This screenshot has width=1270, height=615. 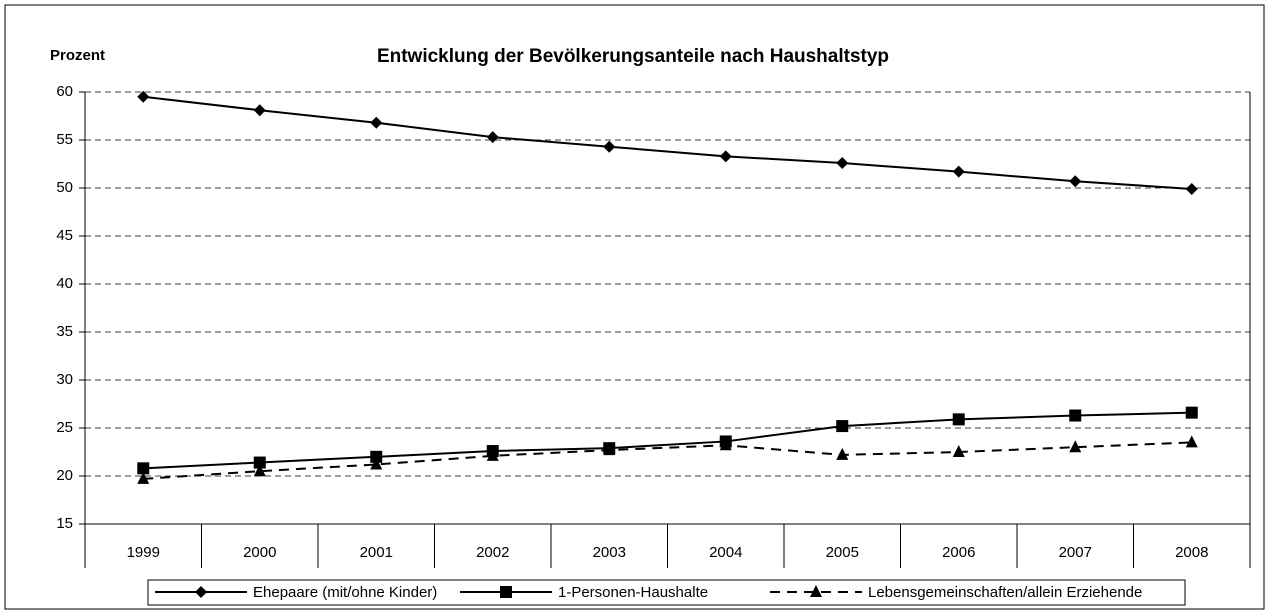 I want to click on x-tick-label: 2008, so click(x=1191, y=552).